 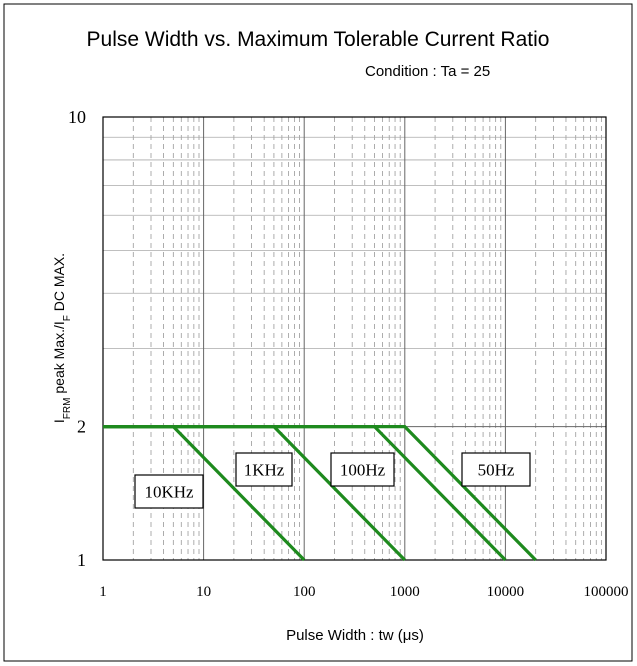 I want to click on chart-subtitle: Condition : Ta = 25, so click(x=427, y=71).